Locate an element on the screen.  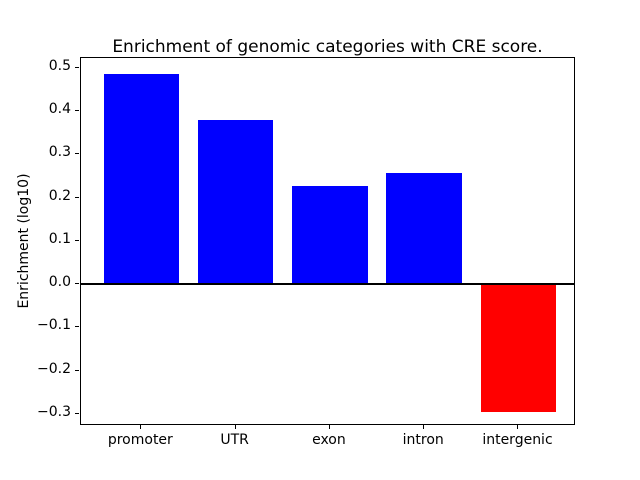
y-tick-label: 0.4 is located at coordinates (59, 109).